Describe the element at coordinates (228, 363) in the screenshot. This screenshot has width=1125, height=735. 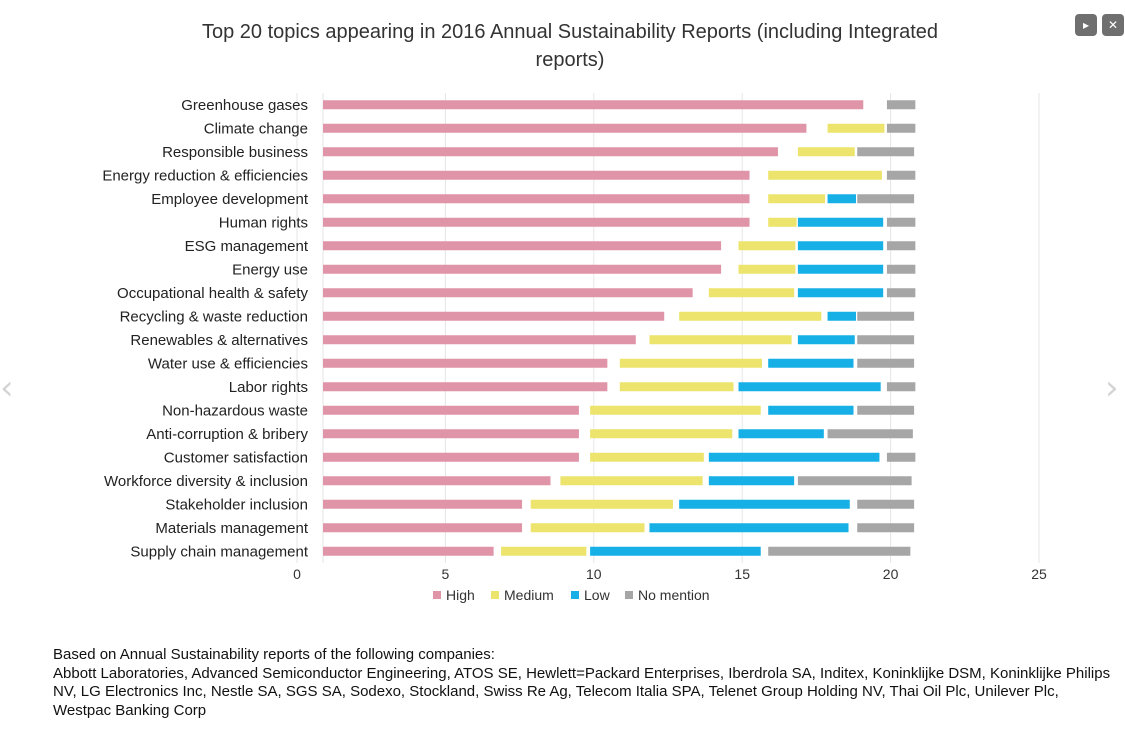
I see `category-label: Water use & efficiencies` at that location.